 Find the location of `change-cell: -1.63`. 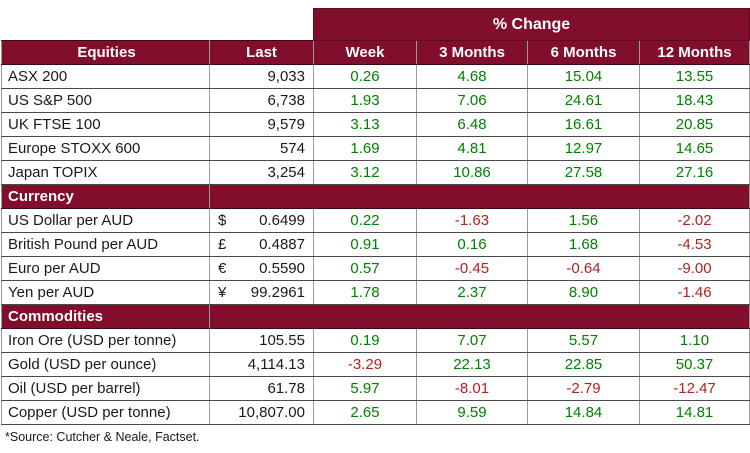

change-cell: -1.63 is located at coordinates (472, 220).